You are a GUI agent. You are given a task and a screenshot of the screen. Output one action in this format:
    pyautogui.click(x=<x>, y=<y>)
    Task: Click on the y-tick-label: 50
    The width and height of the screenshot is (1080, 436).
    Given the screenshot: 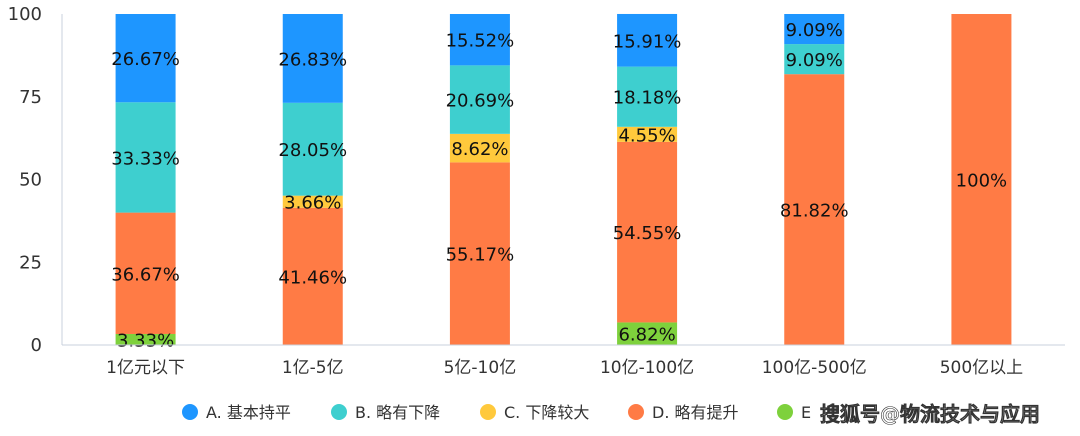 What is the action you would take?
    pyautogui.click(x=30, y=180)
    